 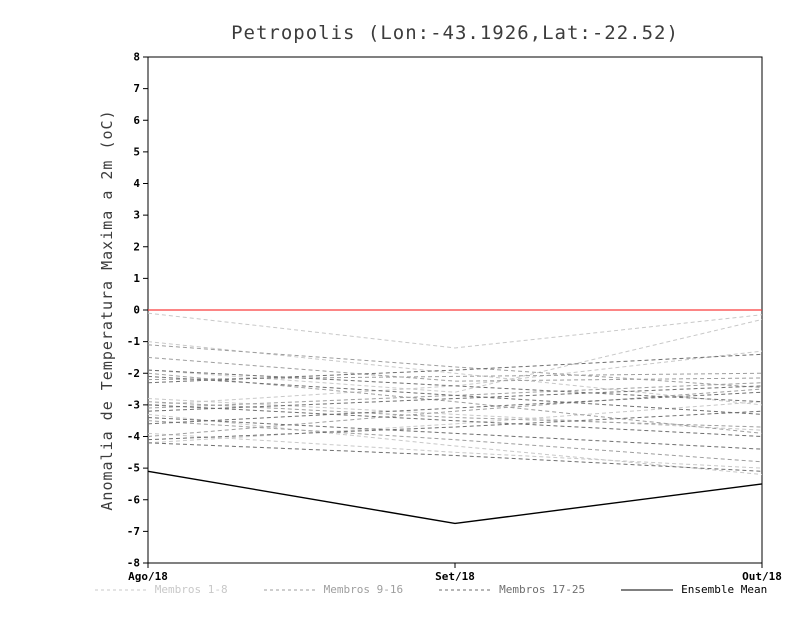 What do you see at coordinates (762, 576) in the screenshot?
I see `x-tick-label: Out/18` at bounding box center [762, 576].